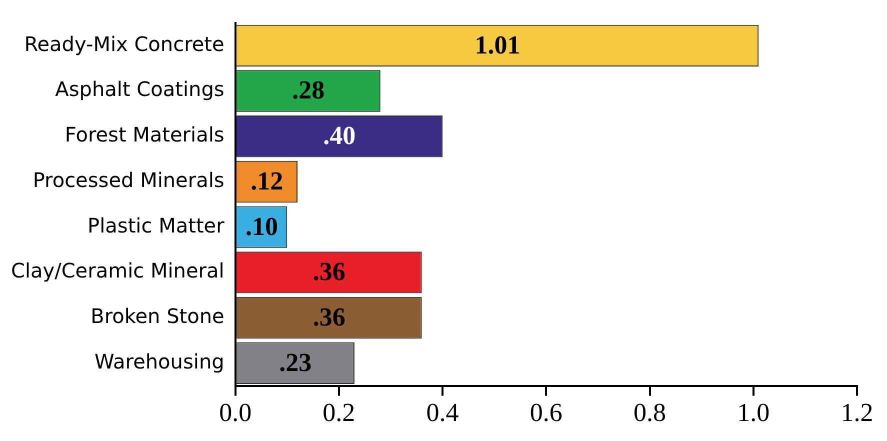 The height and width of the screenshot is (441, 887). I want to click on data-label: .40, so click(339, 135).